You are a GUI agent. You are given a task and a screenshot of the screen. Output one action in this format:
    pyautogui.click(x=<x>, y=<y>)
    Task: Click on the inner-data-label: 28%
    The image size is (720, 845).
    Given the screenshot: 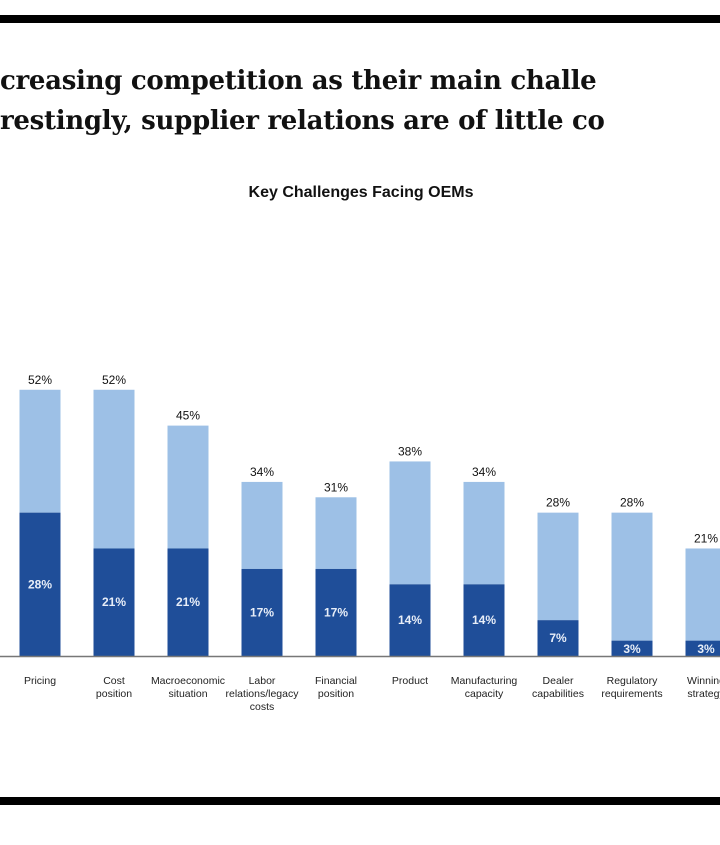 What is the action you would take?
    pyautogui.click(x=40, y=584)
    